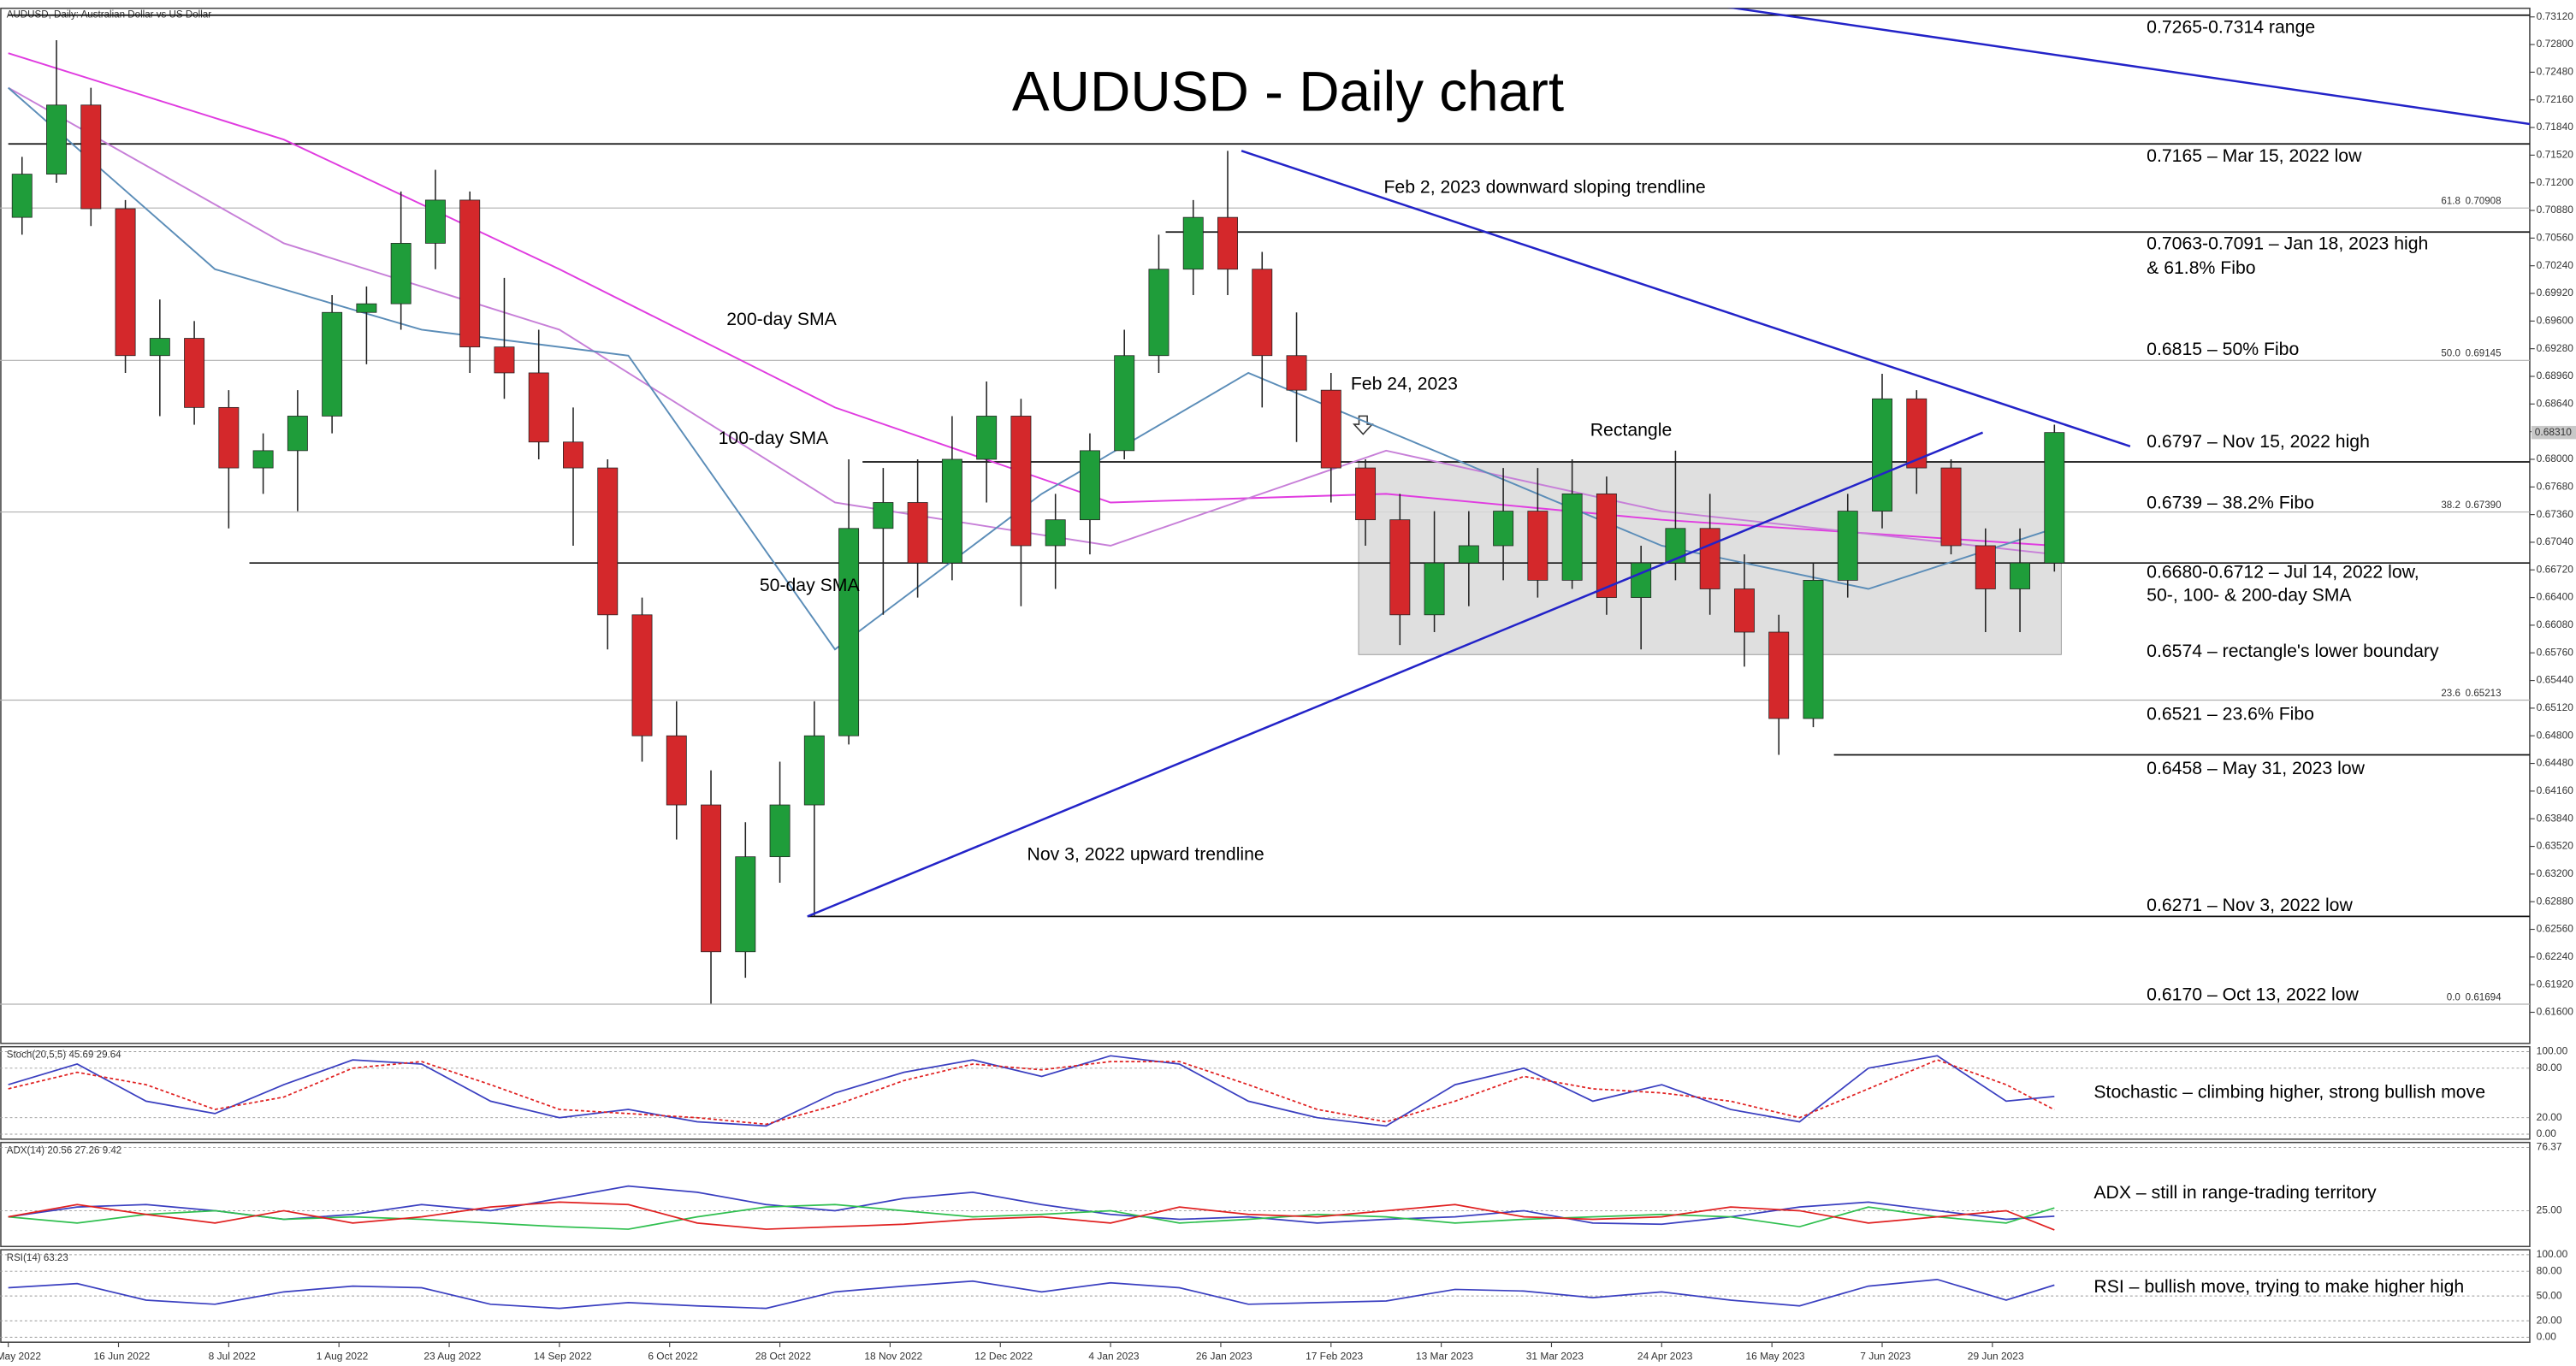 The image size is (2576, 1366). I want to click on y-tick-label: 0.68640, so click(2555, 403).